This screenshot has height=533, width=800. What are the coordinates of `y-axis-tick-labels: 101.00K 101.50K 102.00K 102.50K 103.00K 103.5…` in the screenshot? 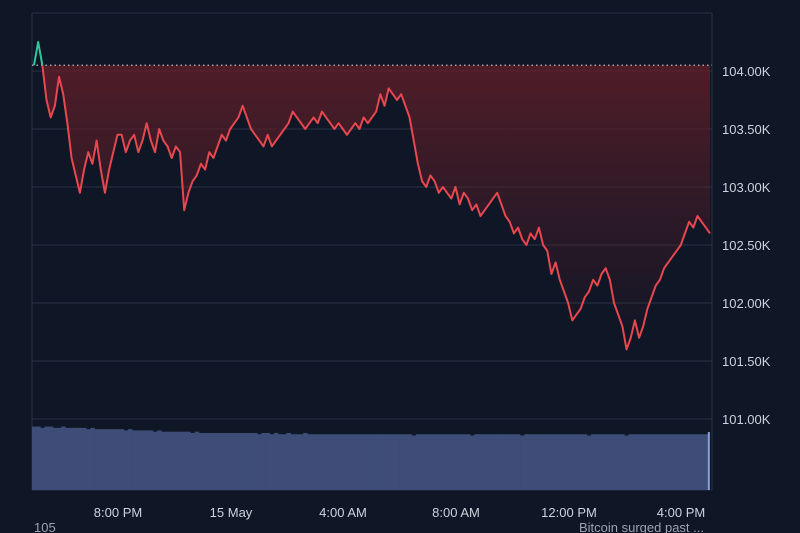 It's located at (746, 245).